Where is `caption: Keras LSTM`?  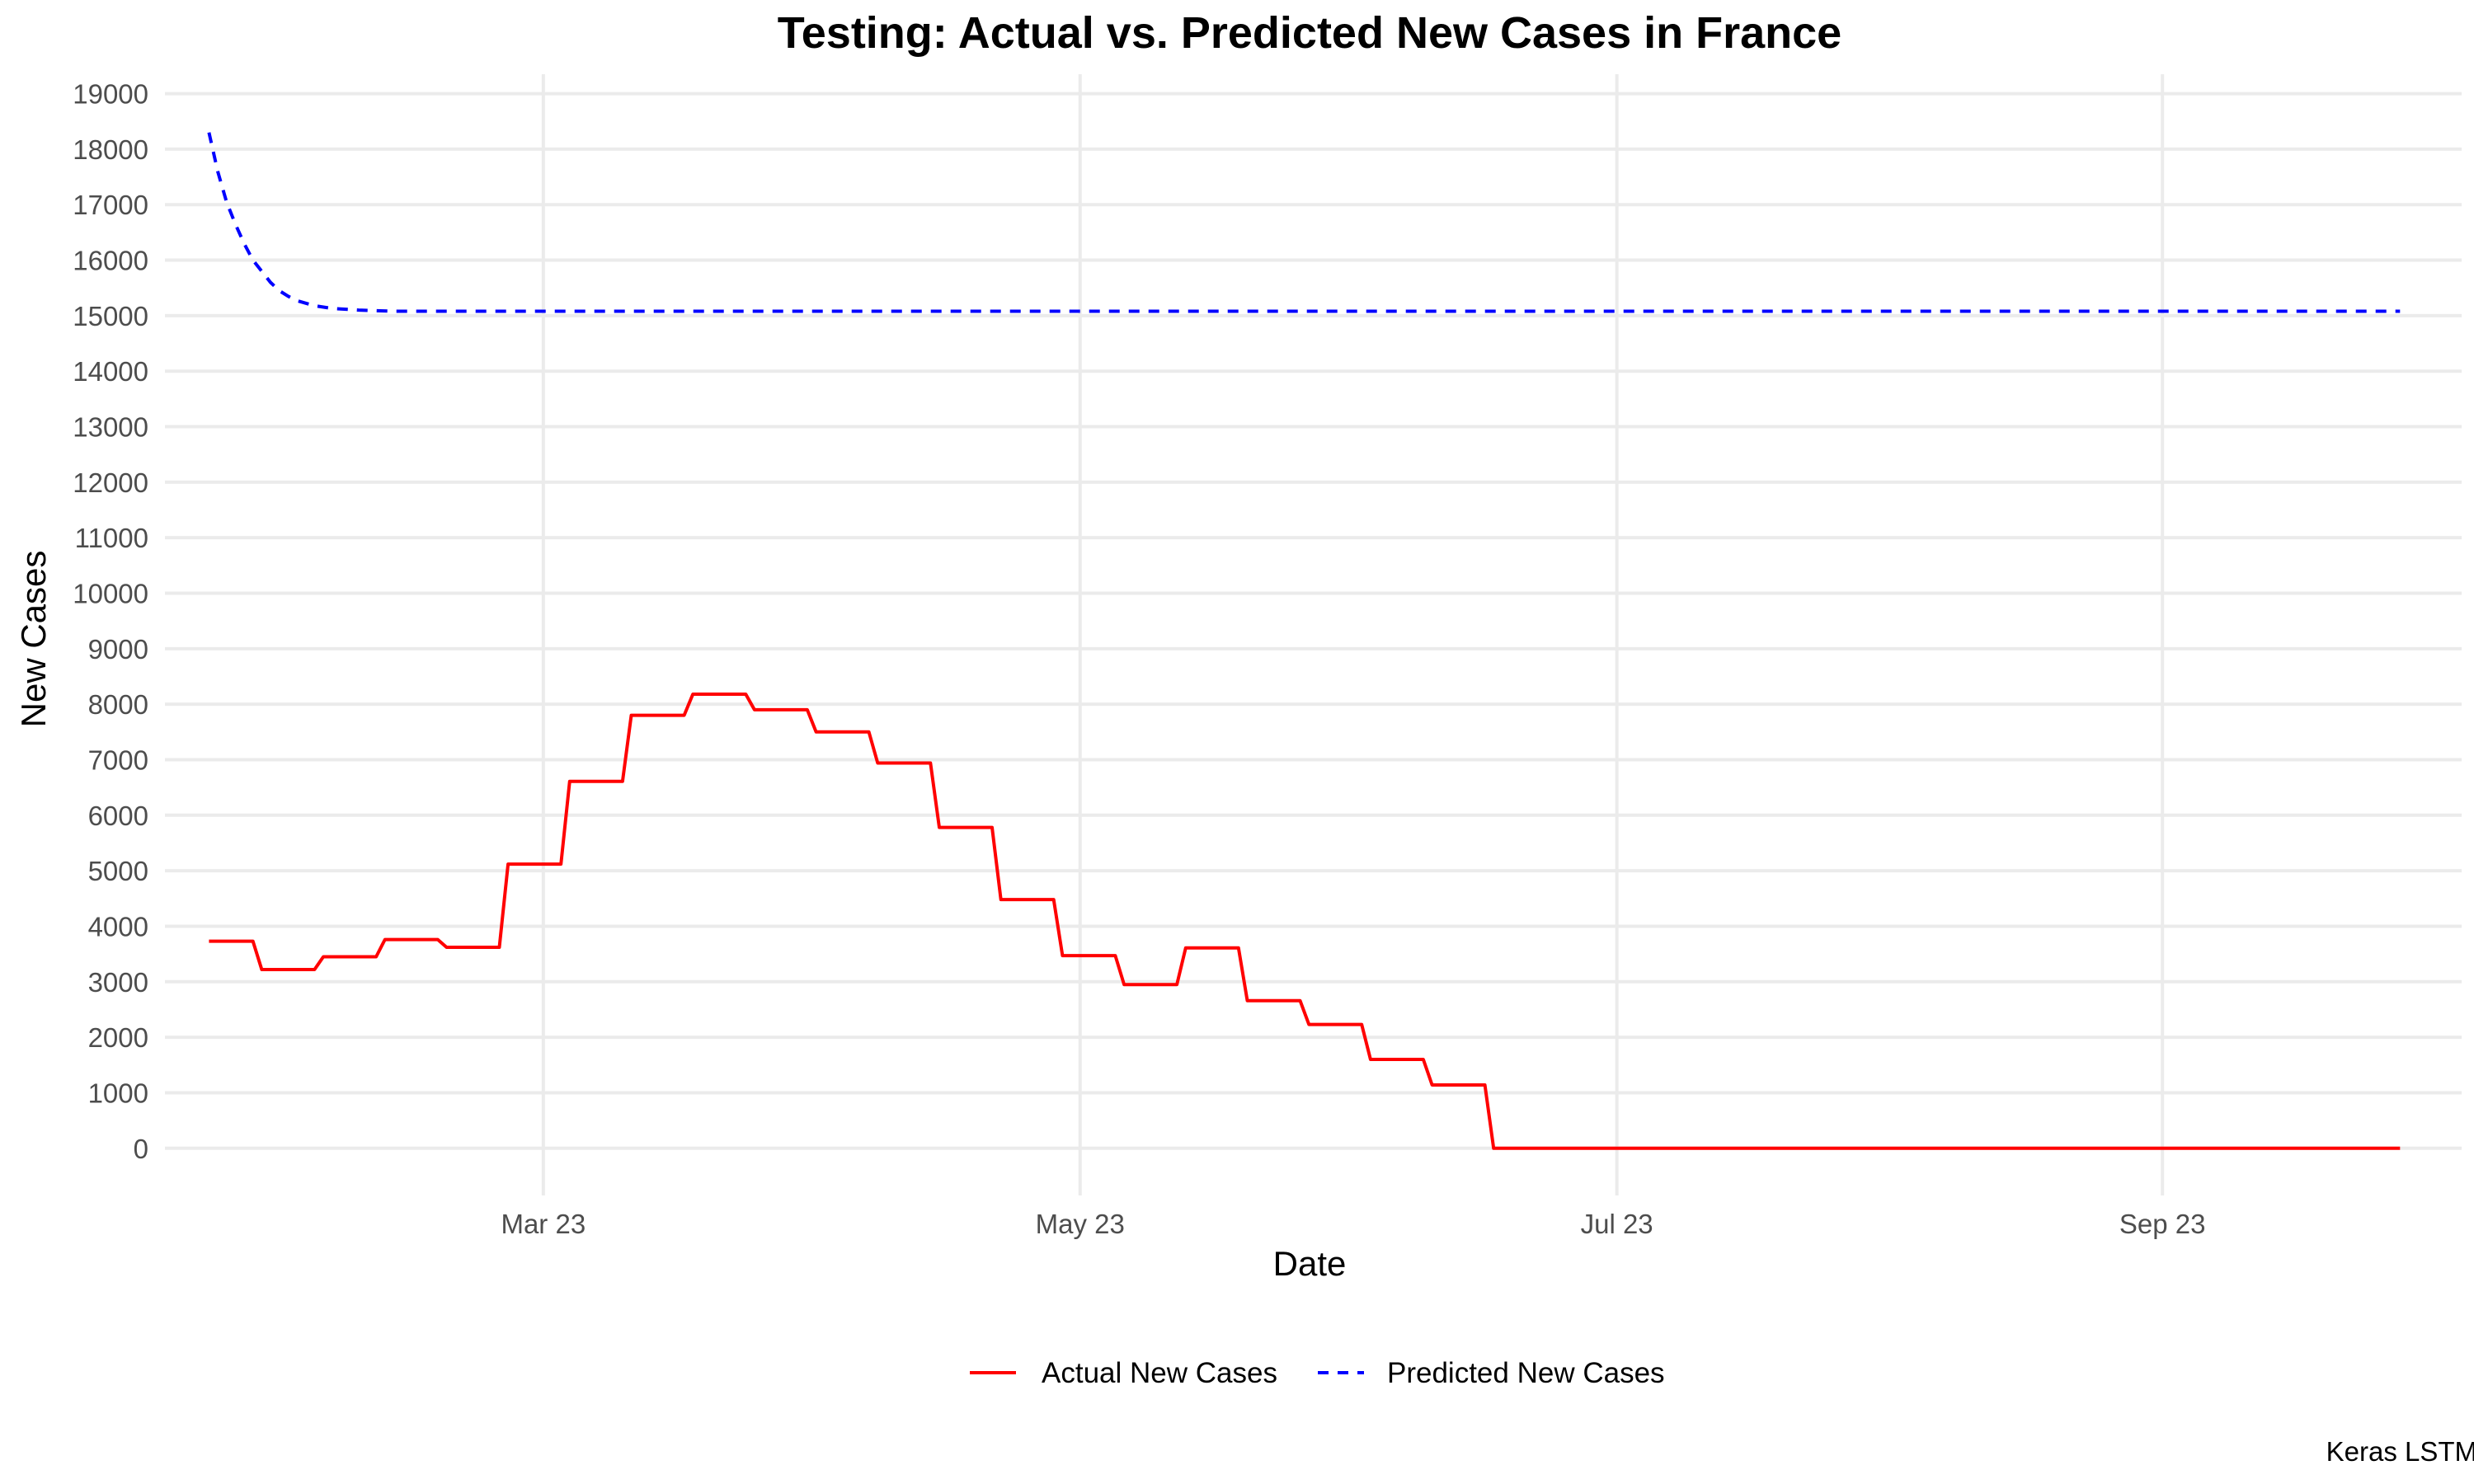 caption: Keras LSTM is located at coordinates (2400, 1452).